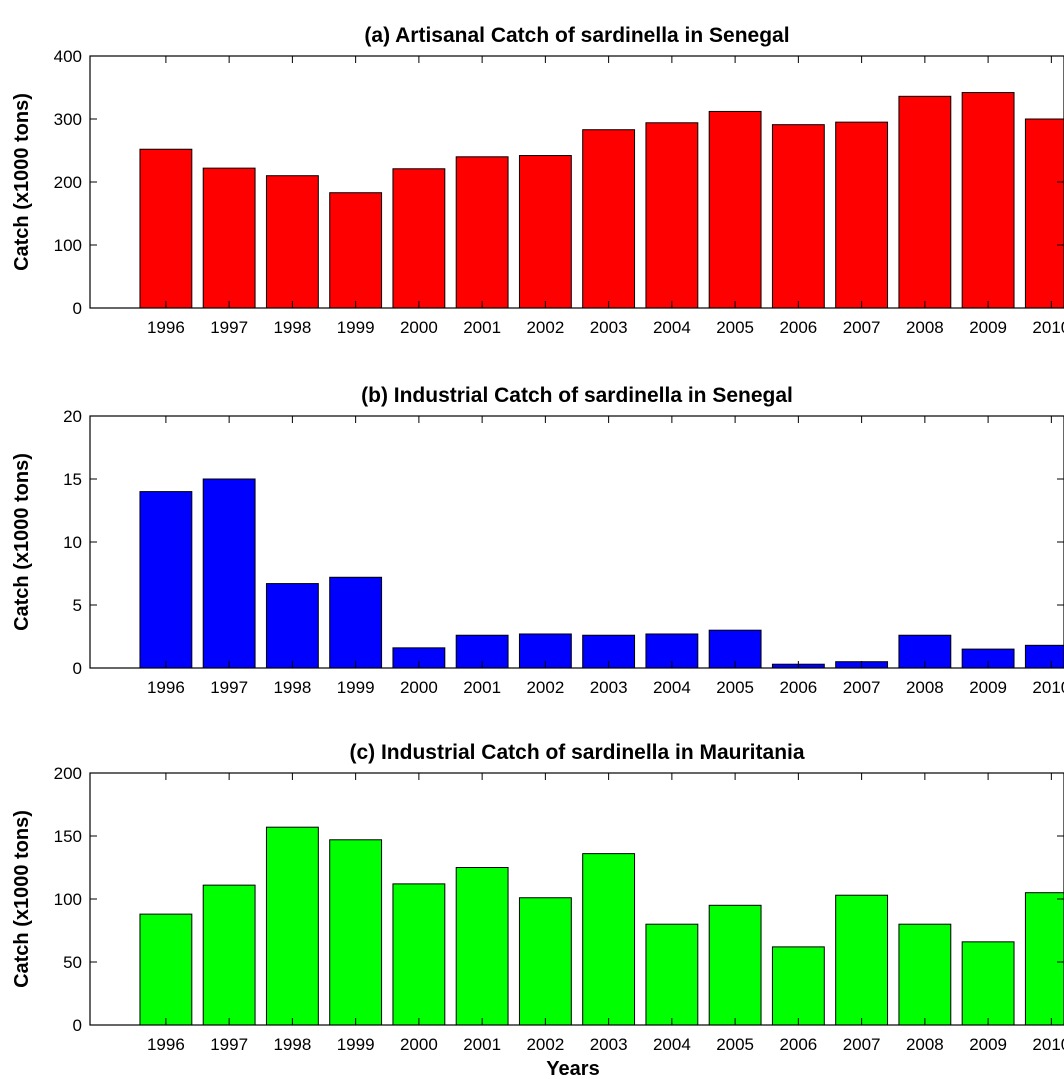  Describe the element at coordinates (72, 962) in the screenshot. I see `y-tick-label: 50` at that location.